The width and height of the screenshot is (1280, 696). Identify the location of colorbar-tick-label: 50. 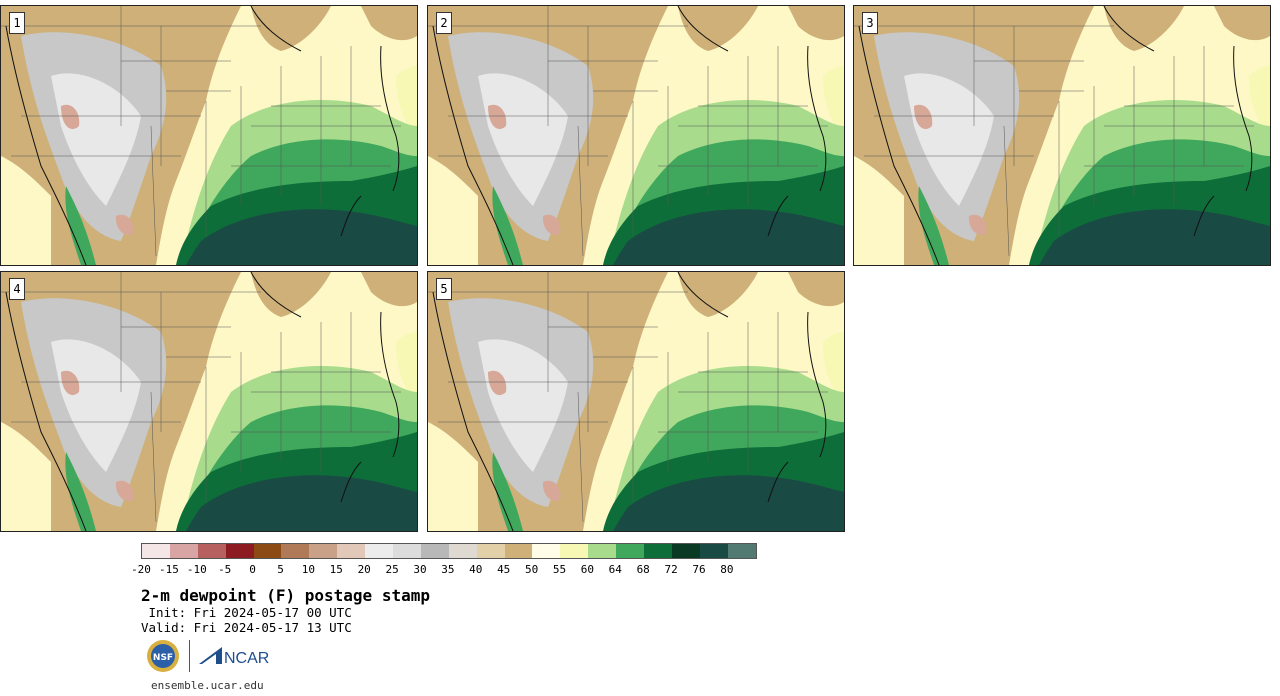
(531, 569).